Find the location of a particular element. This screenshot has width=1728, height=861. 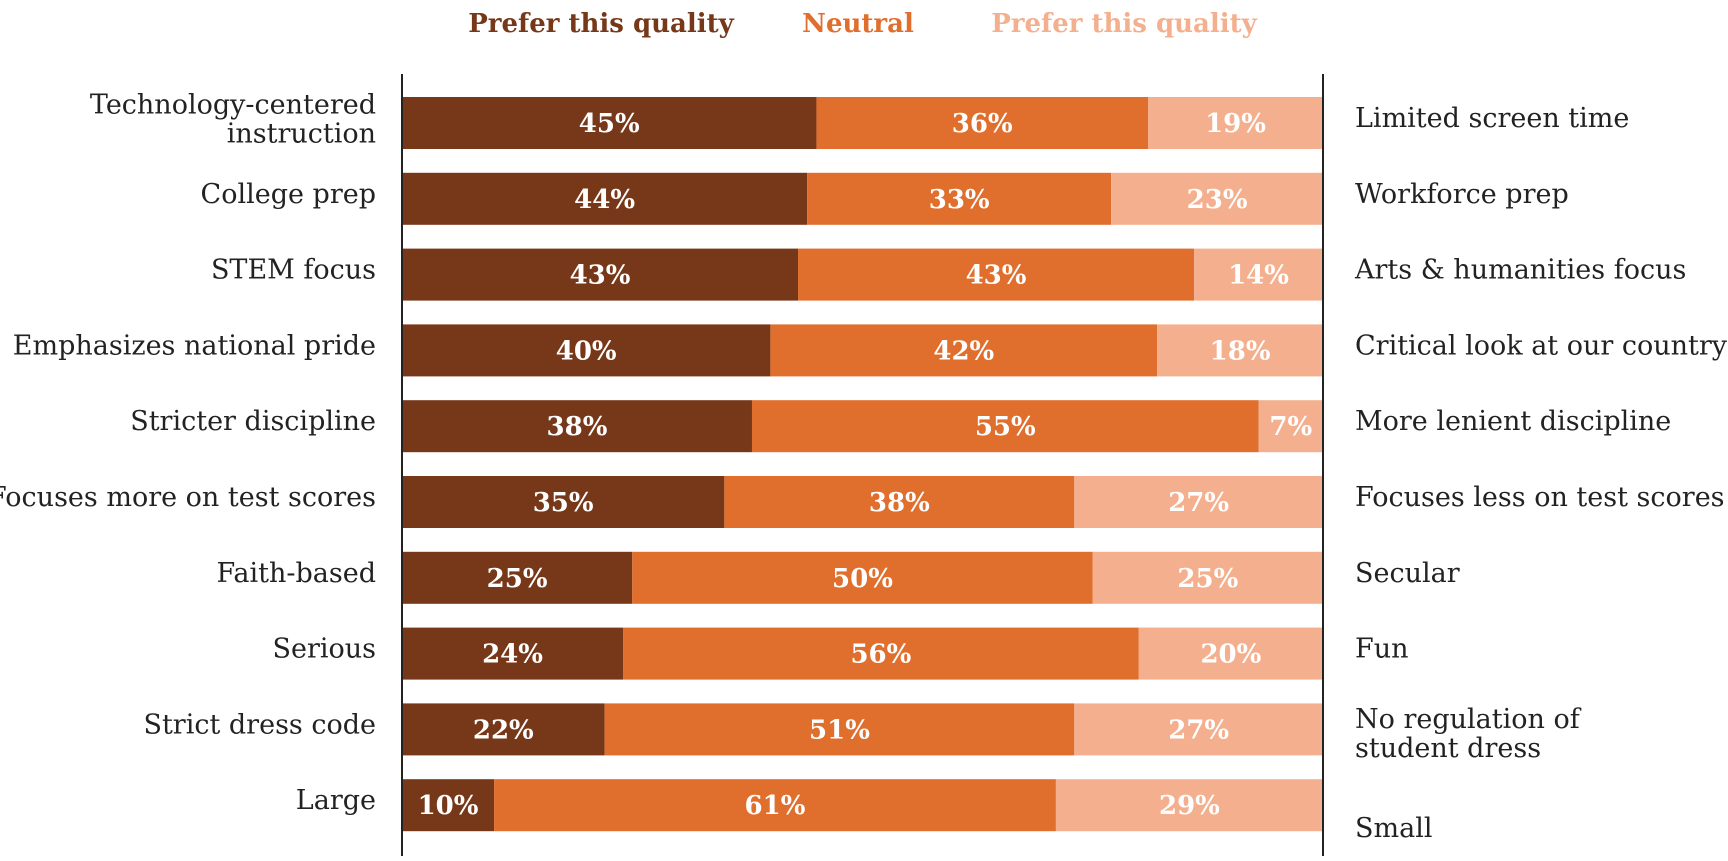

data-label-right: 19% is located at coordinates (1235, 124).